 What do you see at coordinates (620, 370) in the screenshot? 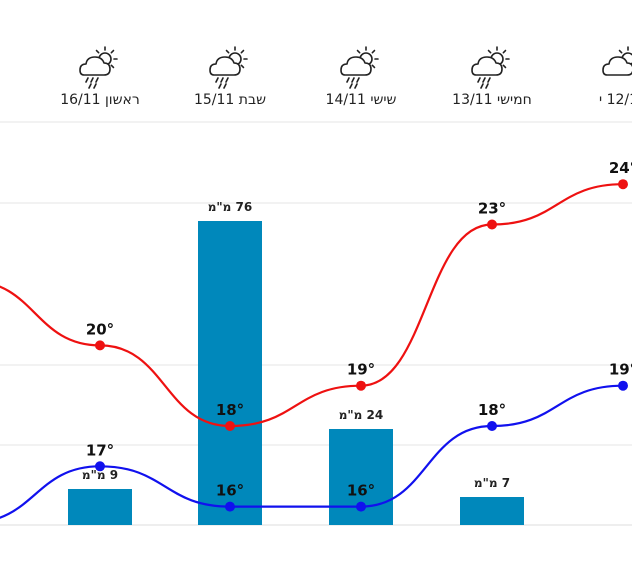
I see `min-temp-label: 19°` at bounding box center [620, 370].